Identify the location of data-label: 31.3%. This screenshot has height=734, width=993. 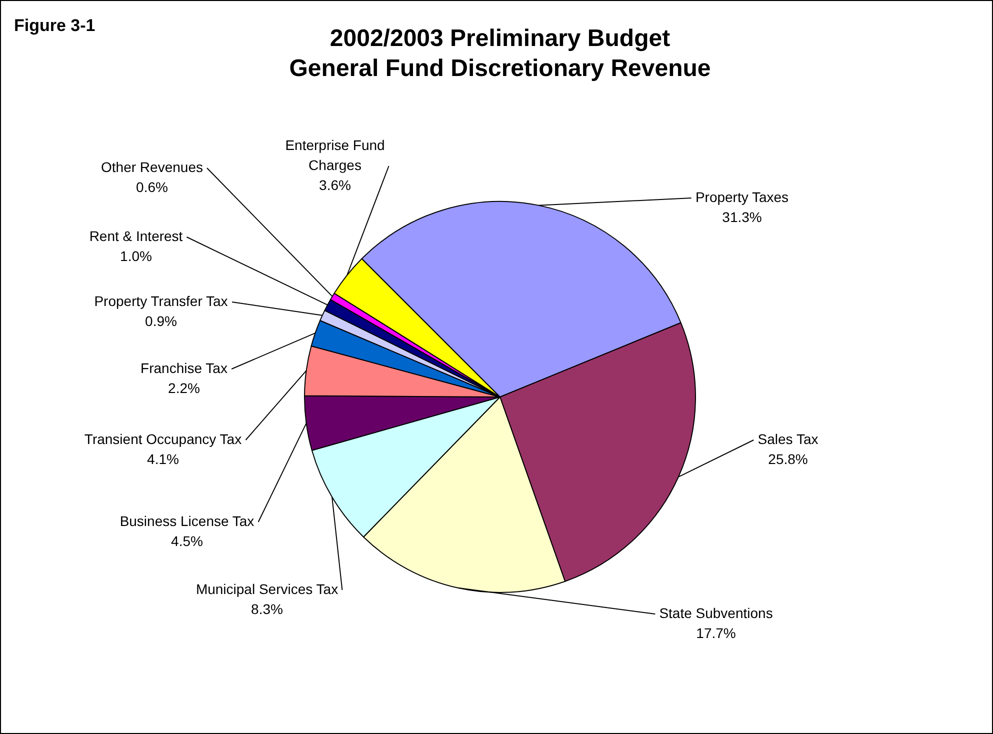
(742, 216).